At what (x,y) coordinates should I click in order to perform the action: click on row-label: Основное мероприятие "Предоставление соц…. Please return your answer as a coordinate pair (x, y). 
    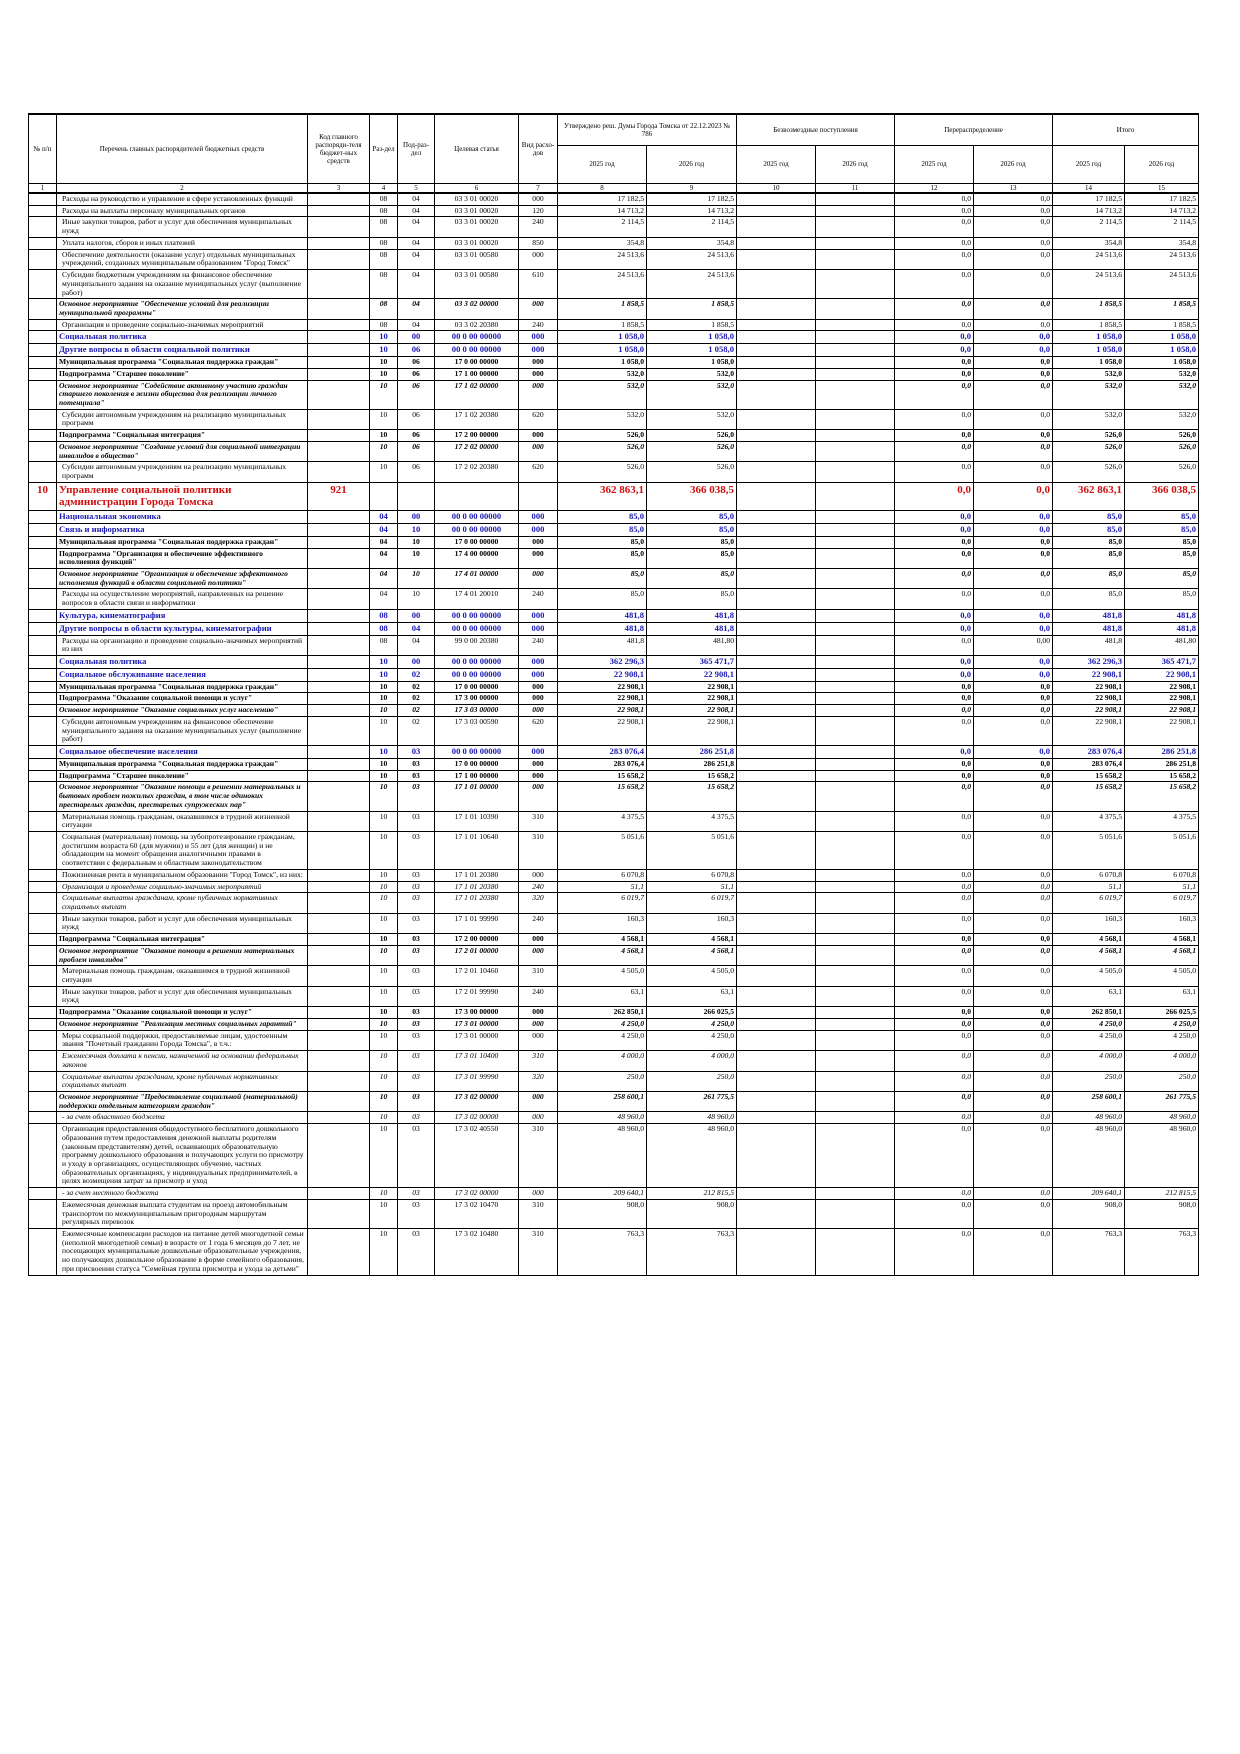
    Looking at the image, I should click on (182, 1101).